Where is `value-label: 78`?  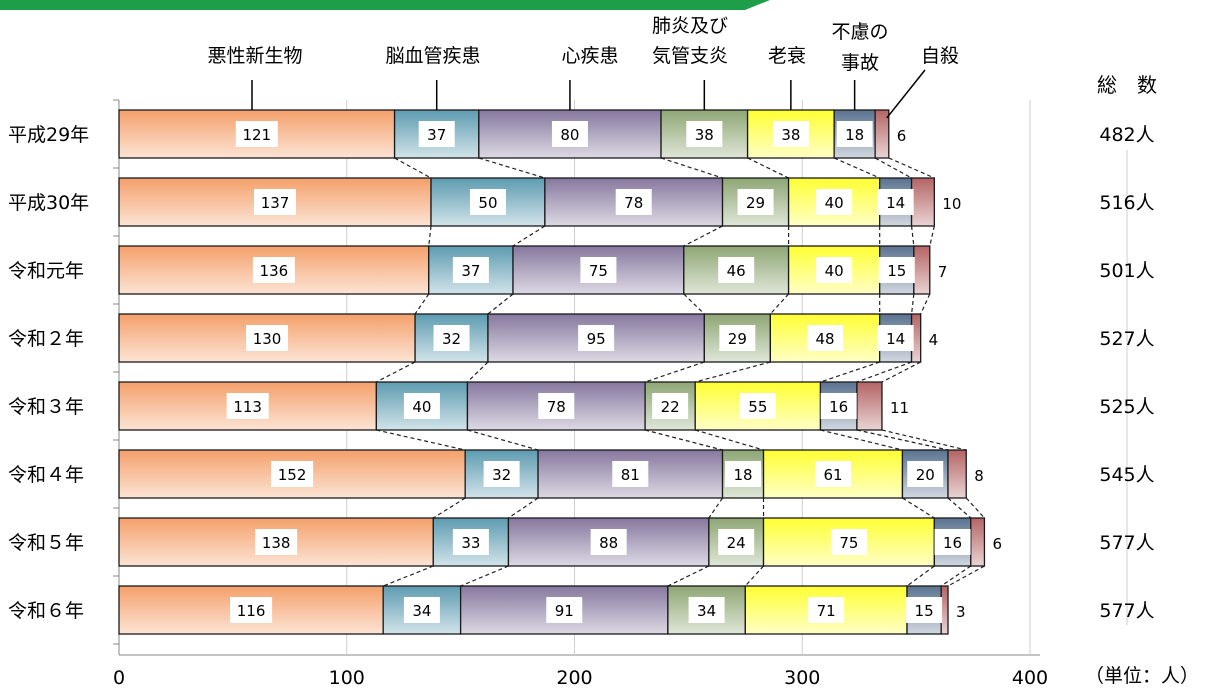
value-label: 78 is located at coordinates (556, 407).